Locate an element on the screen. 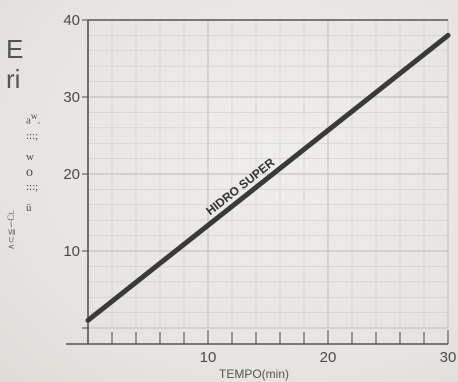 This screenshot has height=382, width=458. y-title-frag-3: aw. is located at coordinates (33, 119).